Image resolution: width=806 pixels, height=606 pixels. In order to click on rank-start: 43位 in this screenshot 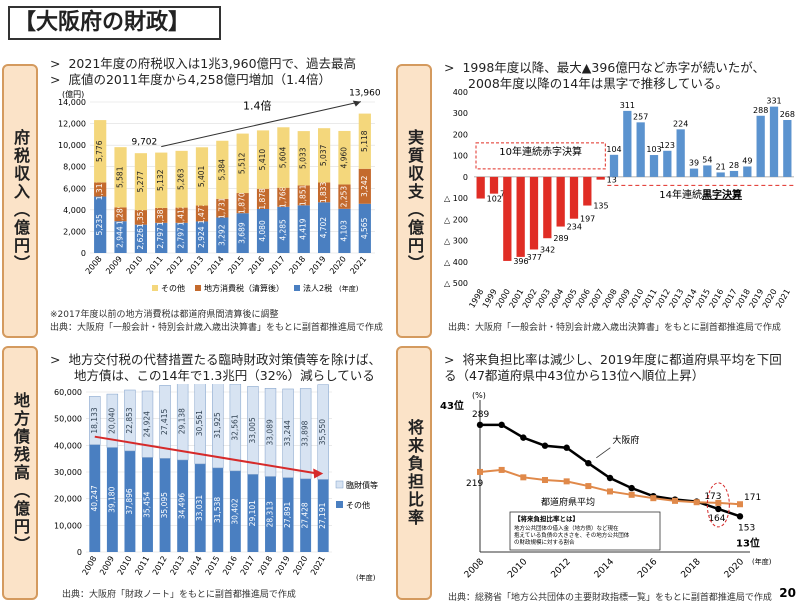, I will do `click(452, 405)`.